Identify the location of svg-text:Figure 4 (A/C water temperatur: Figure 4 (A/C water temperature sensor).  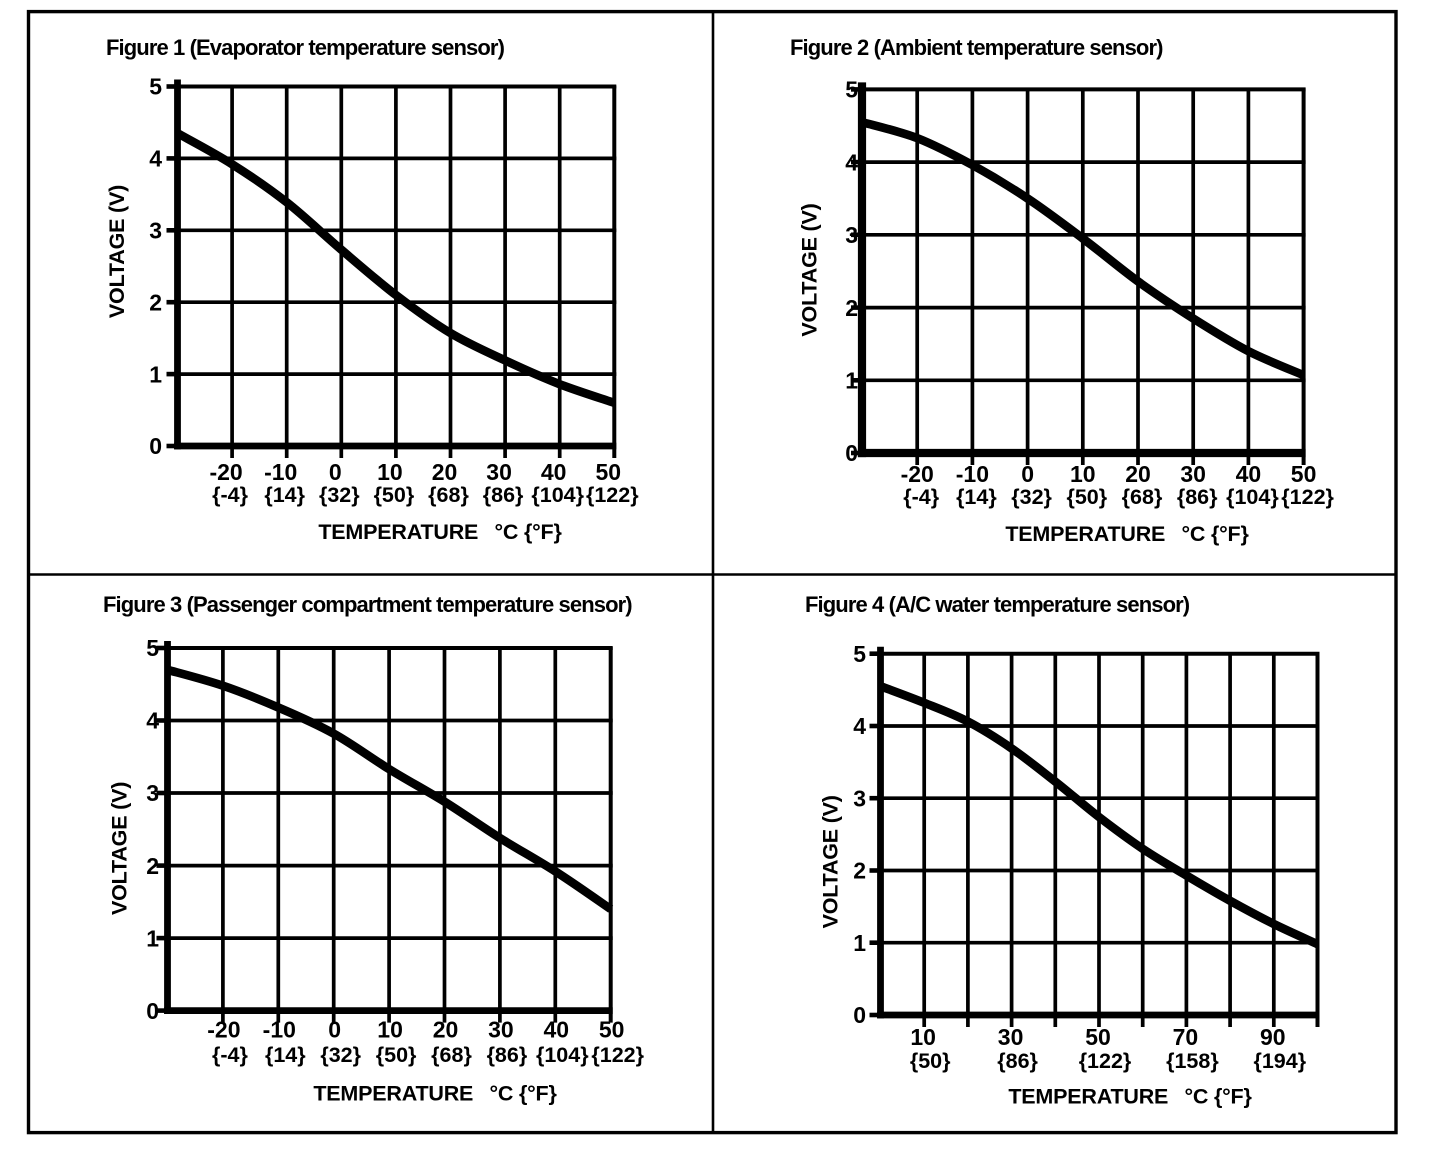
(997, 604).